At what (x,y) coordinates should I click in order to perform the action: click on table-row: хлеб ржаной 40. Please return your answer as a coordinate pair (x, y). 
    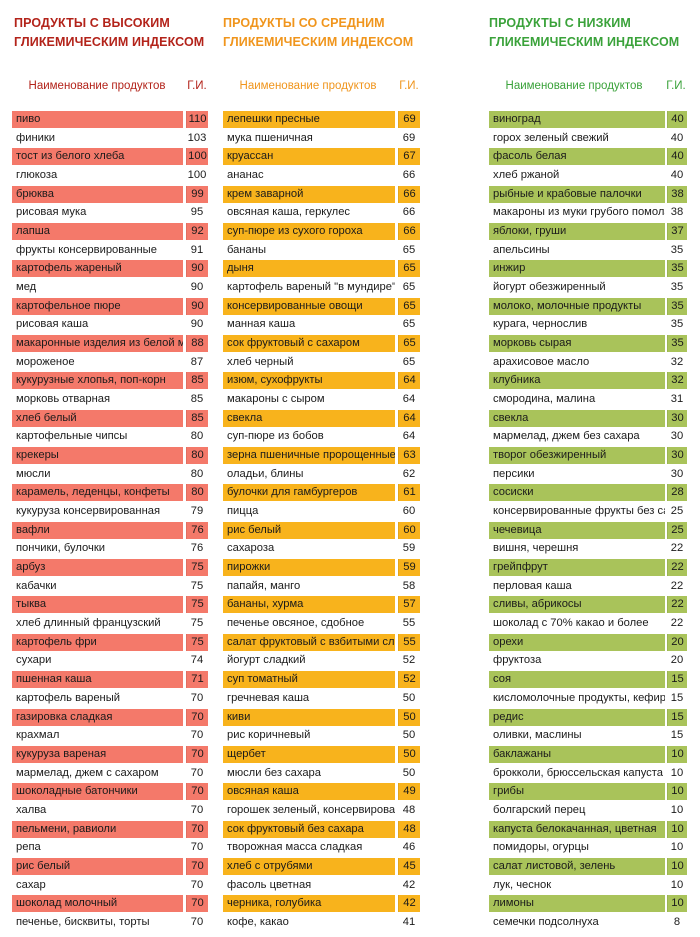
    Looking at the image, I should click on (588, 175).